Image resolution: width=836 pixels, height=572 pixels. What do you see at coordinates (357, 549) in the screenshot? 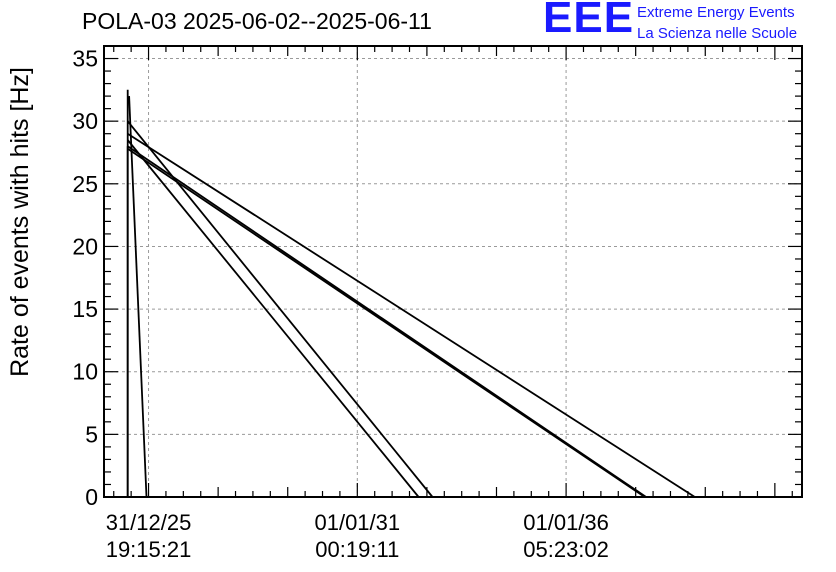
I see `x-tick-label-time-1: 00:19:11` at bounding box center [357, 549].